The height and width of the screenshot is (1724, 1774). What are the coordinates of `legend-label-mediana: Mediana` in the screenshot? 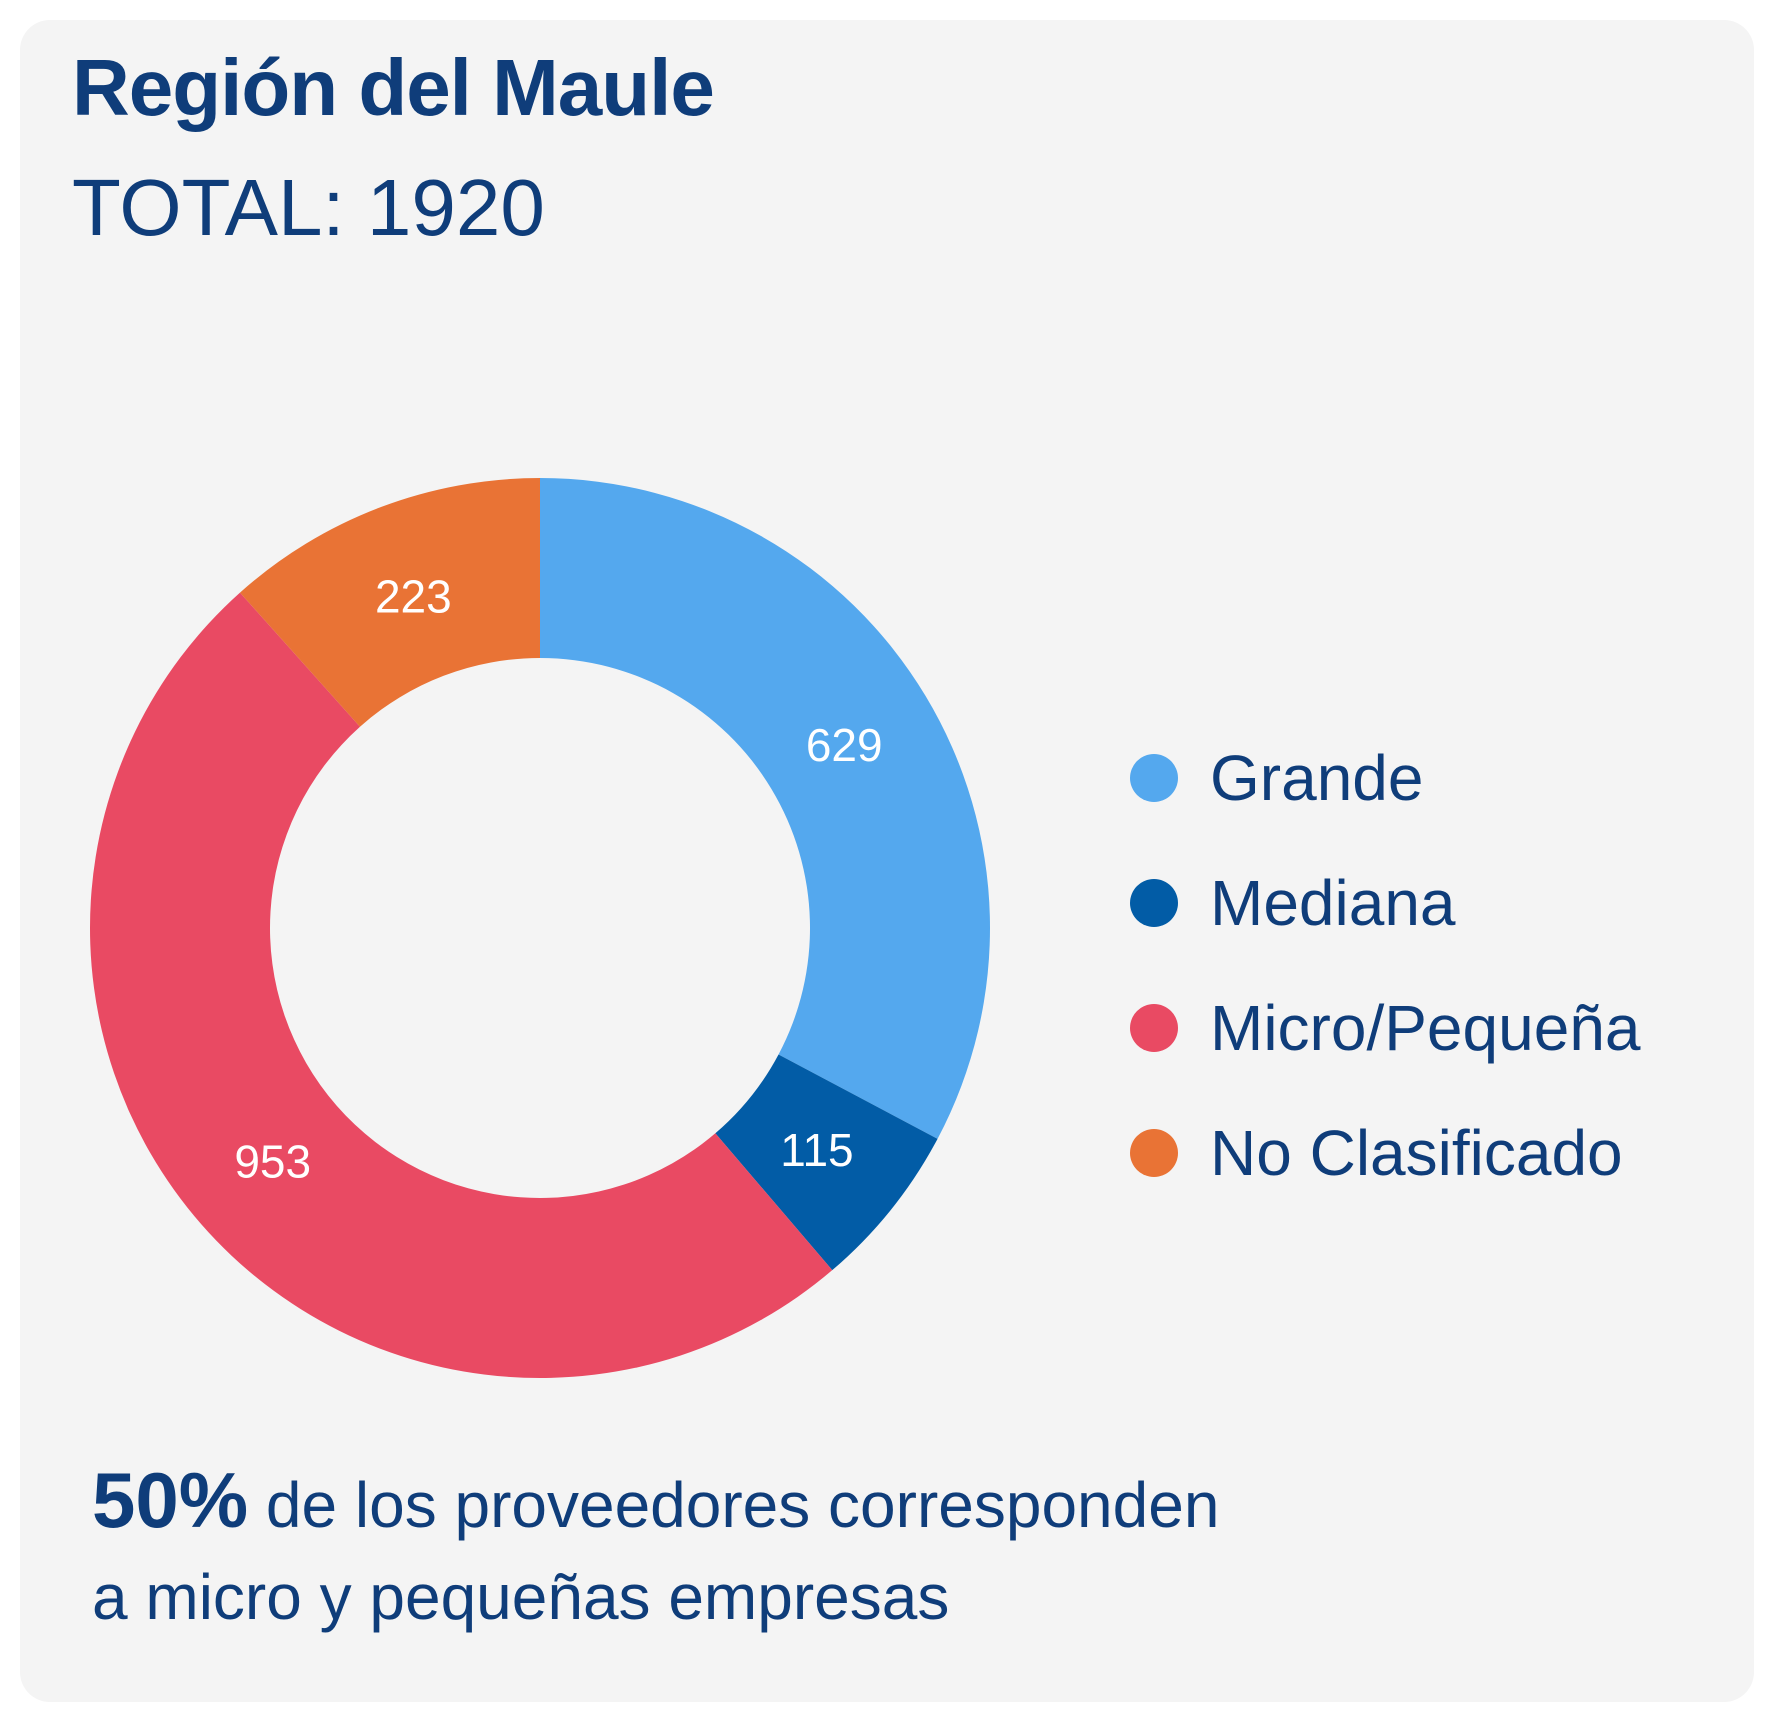 It's located at (1333, 902).